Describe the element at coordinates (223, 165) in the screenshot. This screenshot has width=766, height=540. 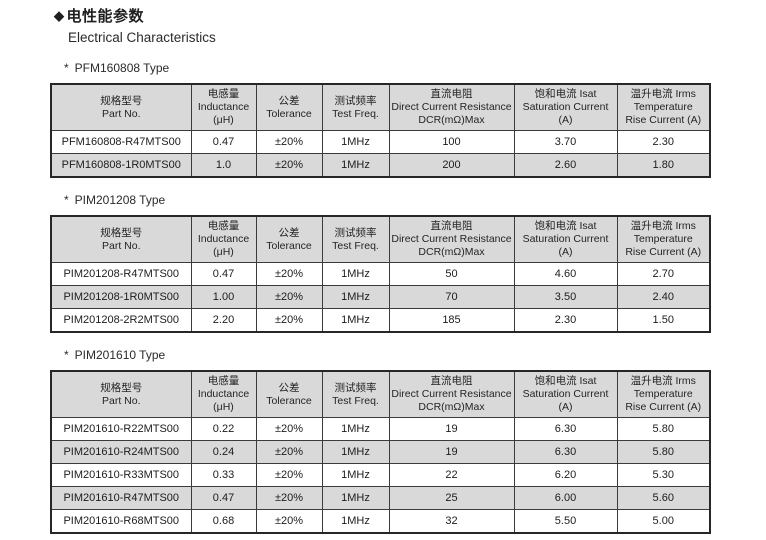
I see `value-cell: 1.0` at that location.